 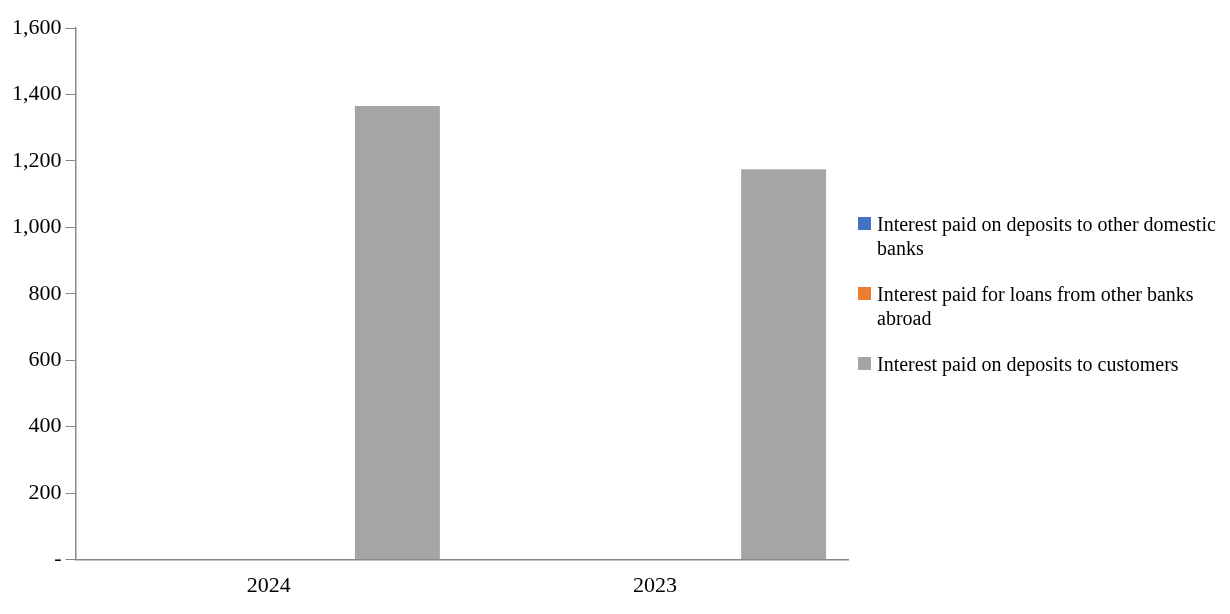 I want to click on y-tick-label: 400, so click(x=45, y=425).